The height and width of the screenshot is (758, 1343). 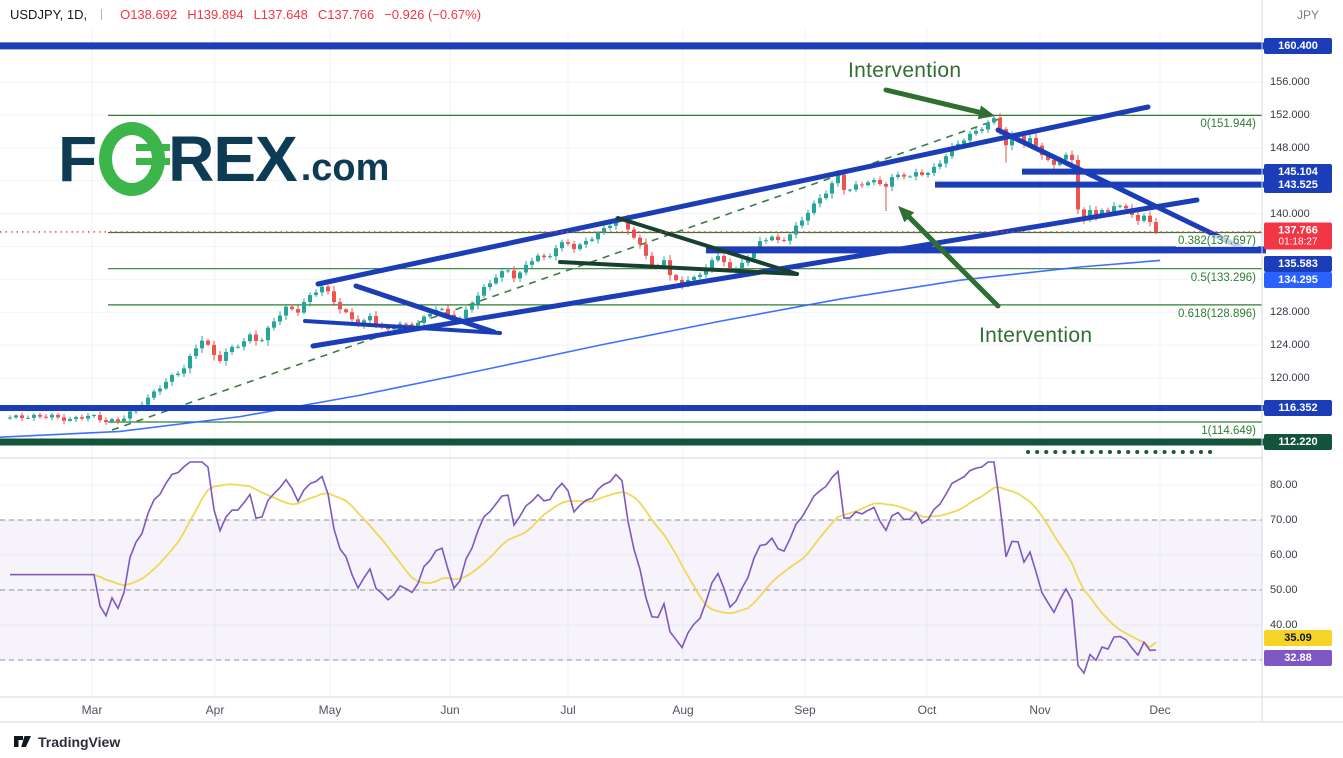 What do you see at coordinates (927, 710) in the screenshot?
I see `time-axis-label: Oct` at bounding box center [927, 710].